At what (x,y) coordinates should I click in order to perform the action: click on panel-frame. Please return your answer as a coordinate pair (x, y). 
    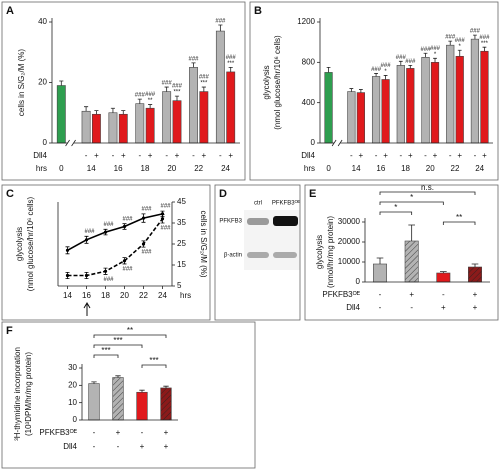
    Looking at the image, I should click on (401, 252).